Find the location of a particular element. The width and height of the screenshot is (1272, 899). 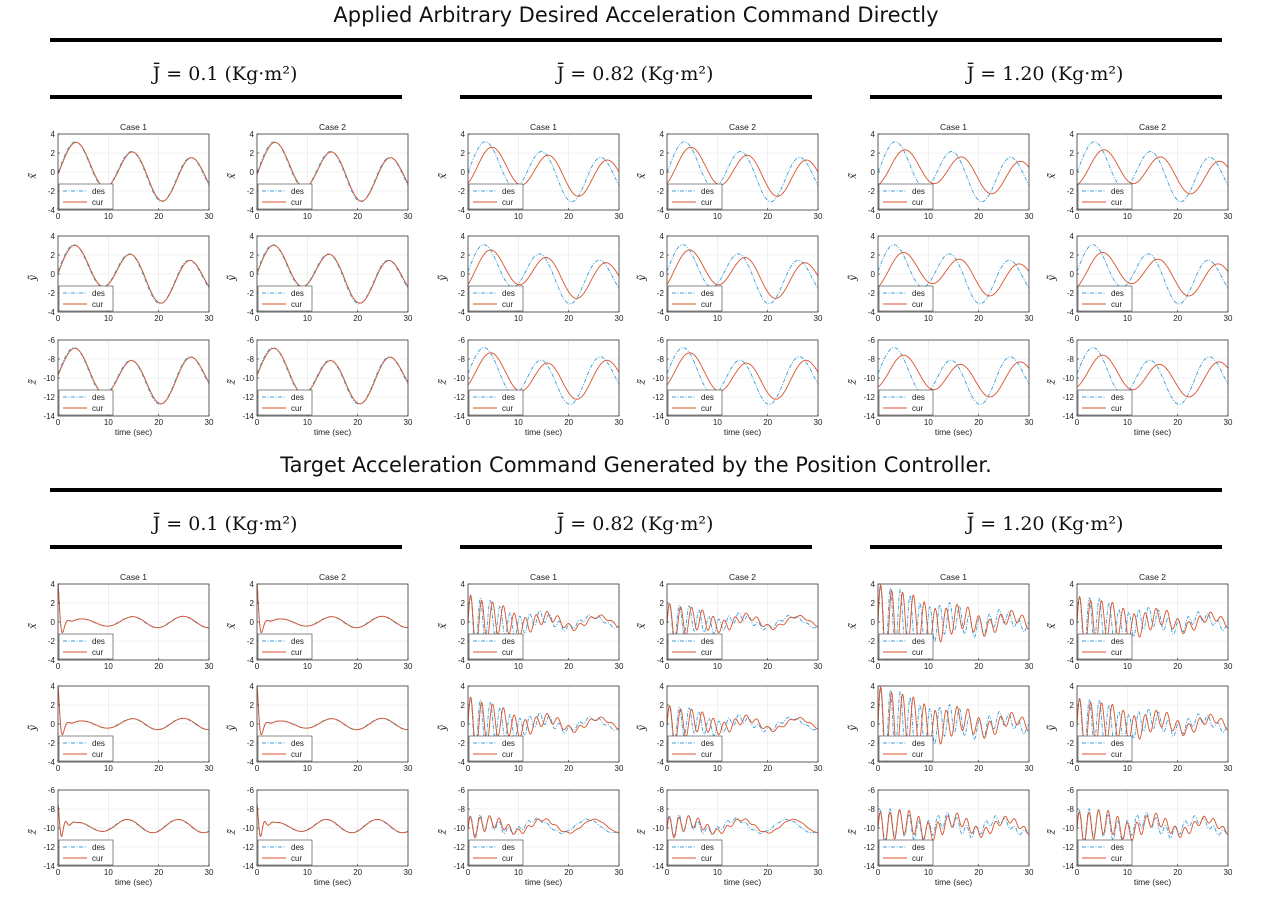

y-tick-label: -10 is located at coordinates (248, 378).